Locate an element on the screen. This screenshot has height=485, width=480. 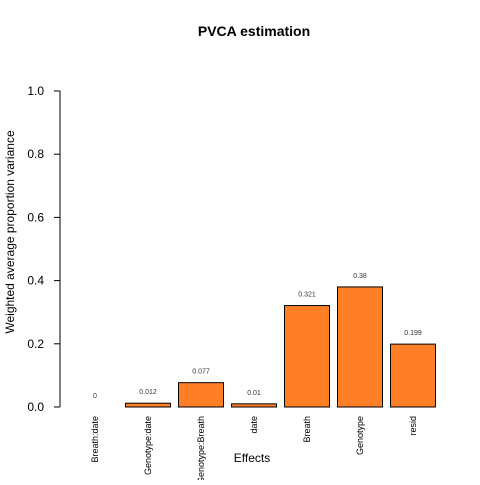
category-label: Genotype is located at coordinates (360, 435).